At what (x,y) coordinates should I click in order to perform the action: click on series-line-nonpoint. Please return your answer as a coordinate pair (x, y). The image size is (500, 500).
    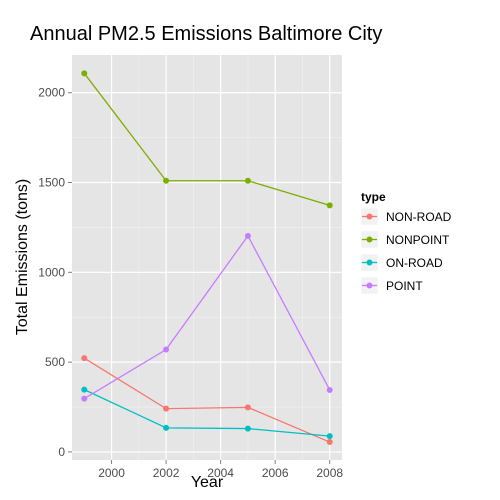
    Looking at the image, I should click on (206, 139).